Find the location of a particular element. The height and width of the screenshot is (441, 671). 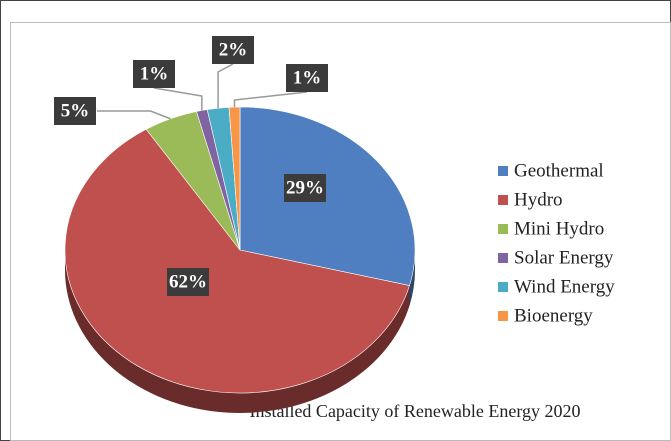

legend-label: Wind Energy is located at coordinates (564, 286).